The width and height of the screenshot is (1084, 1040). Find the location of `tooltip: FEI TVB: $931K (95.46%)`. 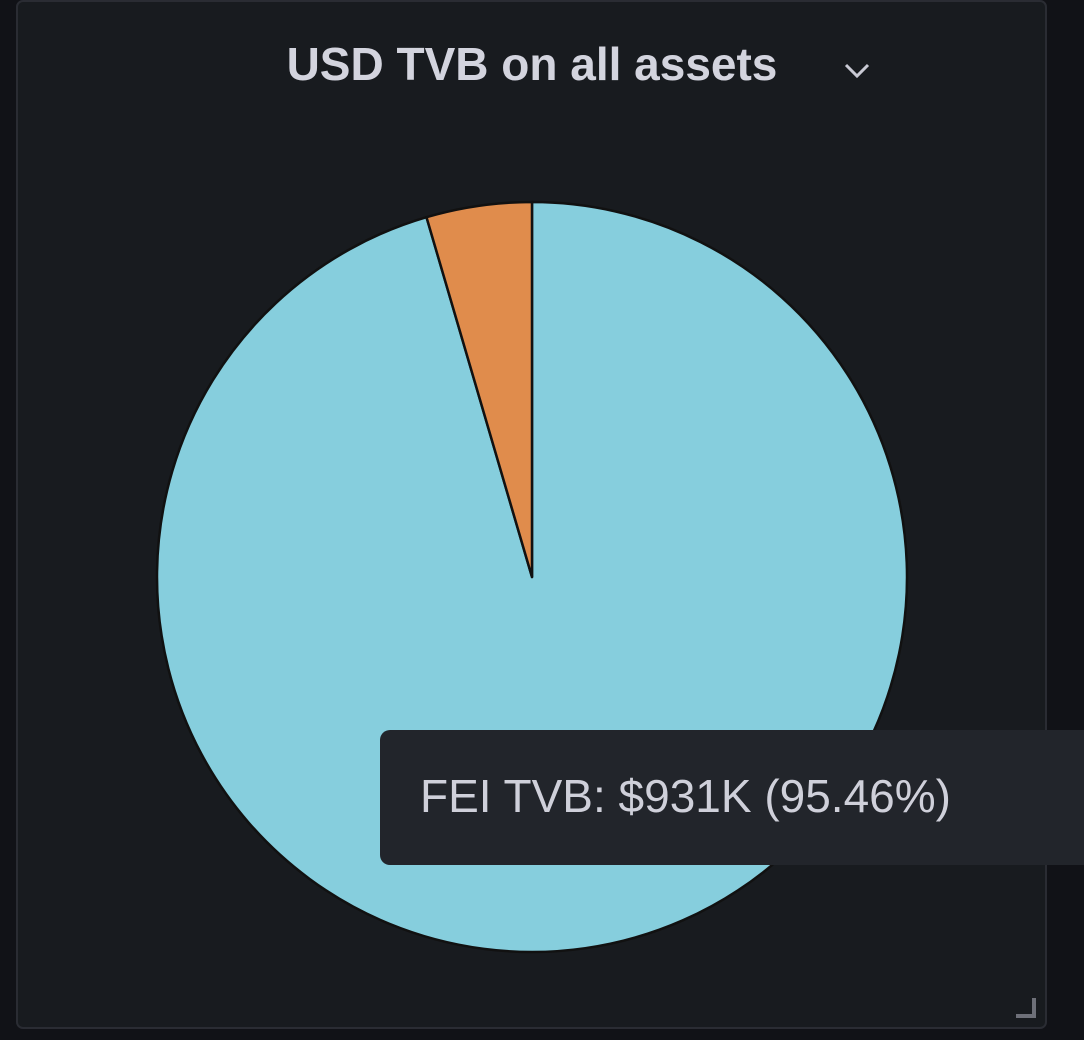

tooltip: FEI TVB: $931K (95.46%) is located at coordinates (732, 797).